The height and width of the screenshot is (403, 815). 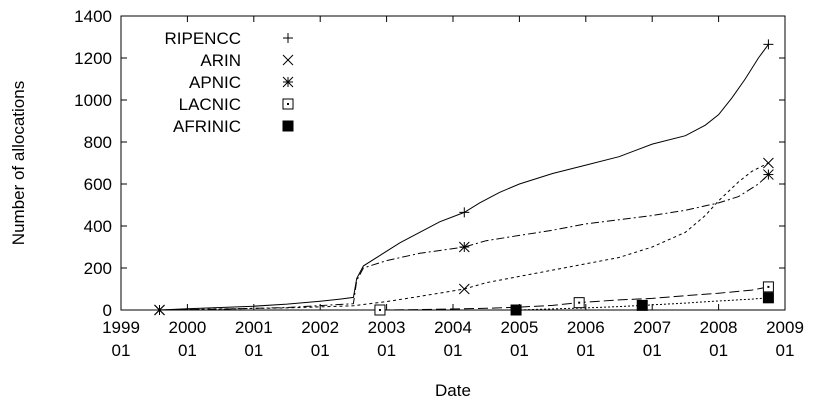 I want to click on series-line-lacnic, so click(x=574, y=298).